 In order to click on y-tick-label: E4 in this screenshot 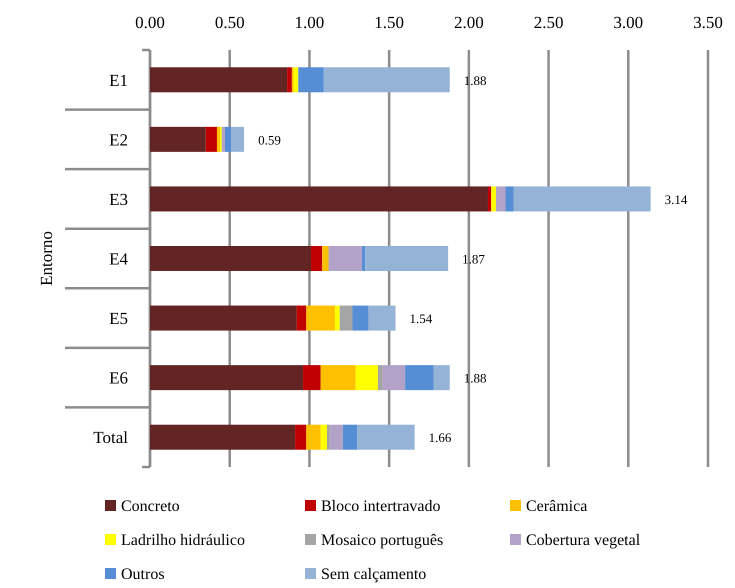, I will do `click(118, 259)`.